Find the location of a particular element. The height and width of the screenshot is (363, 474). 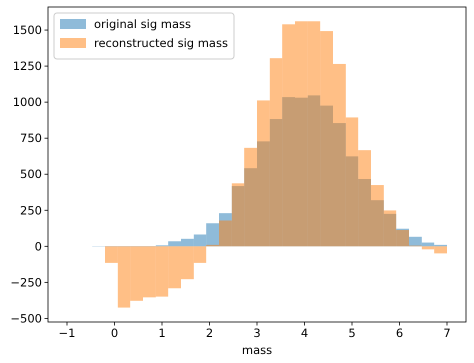

y-tick-label: 1250 is located at coordinates (27, 66).